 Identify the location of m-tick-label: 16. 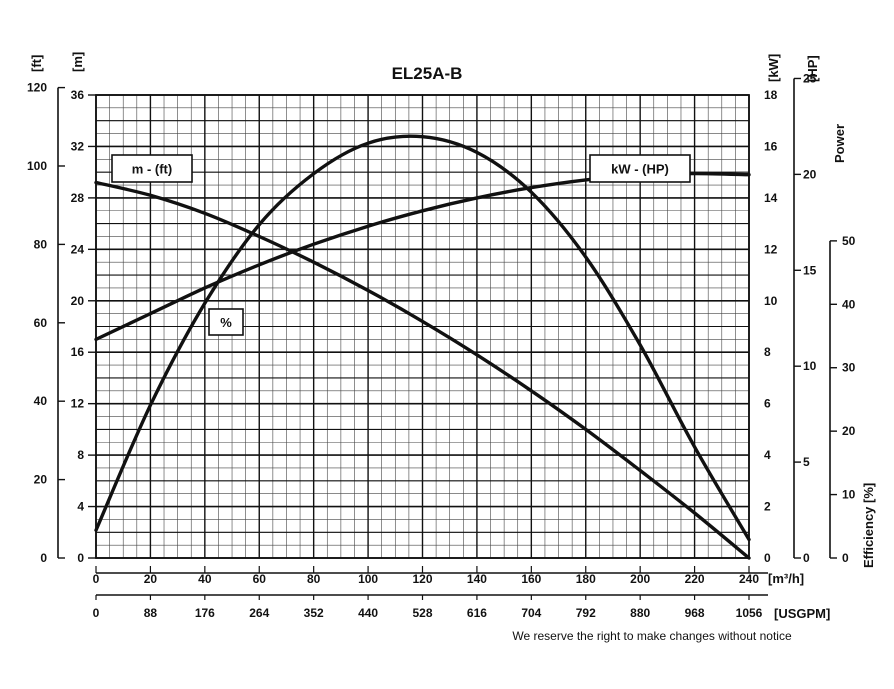
(78, 352).